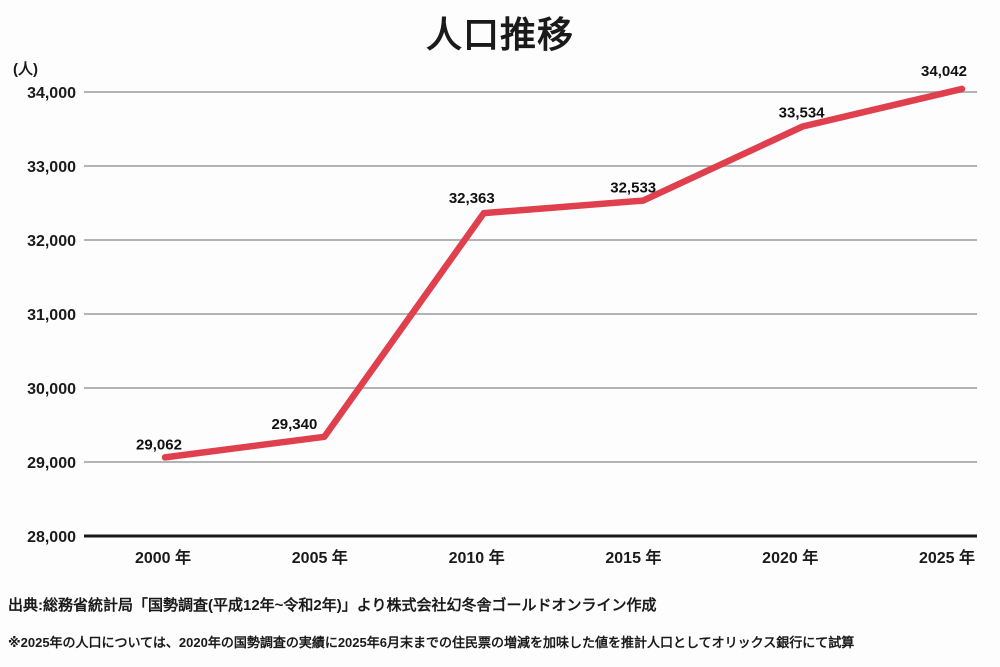 The width and height of the screenshot is (1000, 667). I want to click on x-tick-label: 2015 年, so click(633, 557).